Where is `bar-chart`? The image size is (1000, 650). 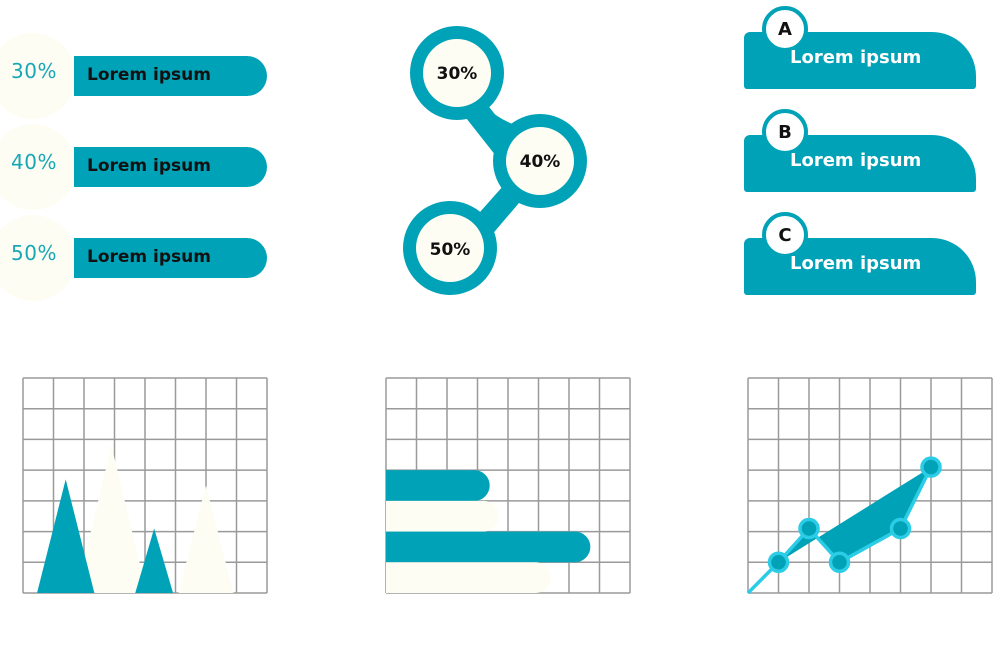 bar-chart is located at coordinates (508, 485).